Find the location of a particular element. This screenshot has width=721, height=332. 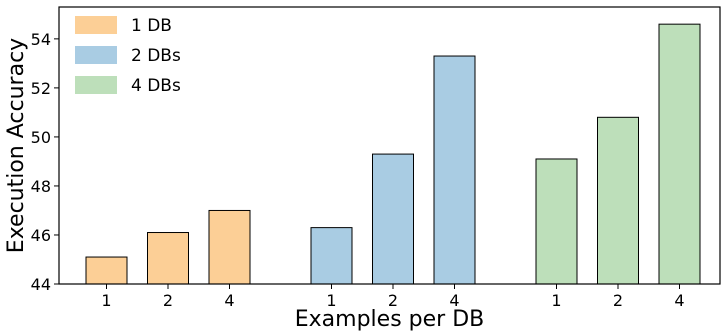

legend: 1 DB 2 DBs 4 DBs is located at coordinates (128, 56).